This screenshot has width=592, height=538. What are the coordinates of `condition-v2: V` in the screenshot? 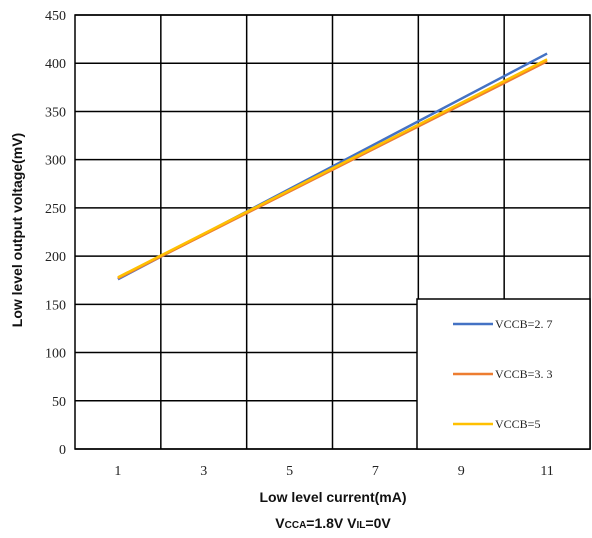 It's located at (352, 523).